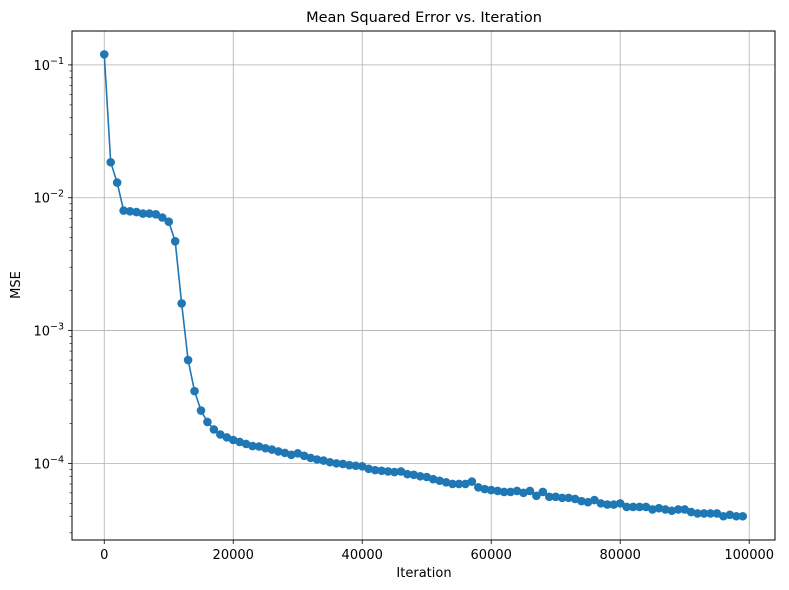 Image resolution: width=789 pixels, height=590 pixels. What do you see at coordinates (233, 555) in the screenshot?
I see `x-tick-label: 20000` at bounding box center [233, 555].